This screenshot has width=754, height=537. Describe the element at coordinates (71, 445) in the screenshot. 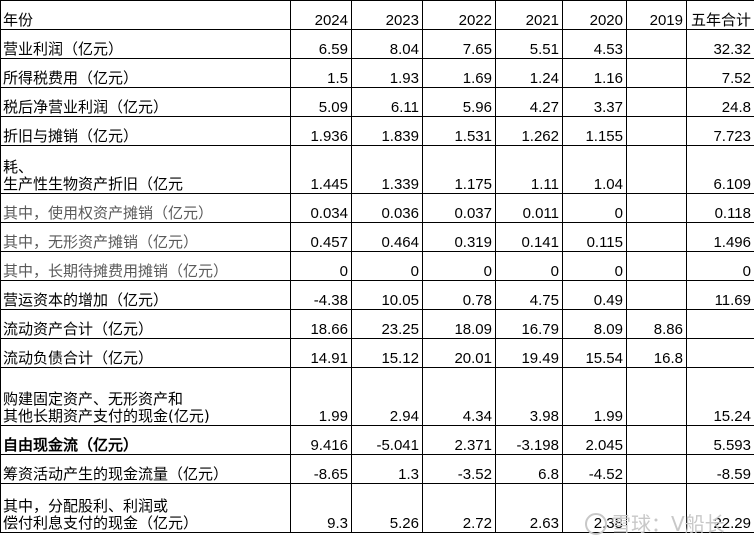

I see `row-label-line: 自由现金流（亿元）` at that location.